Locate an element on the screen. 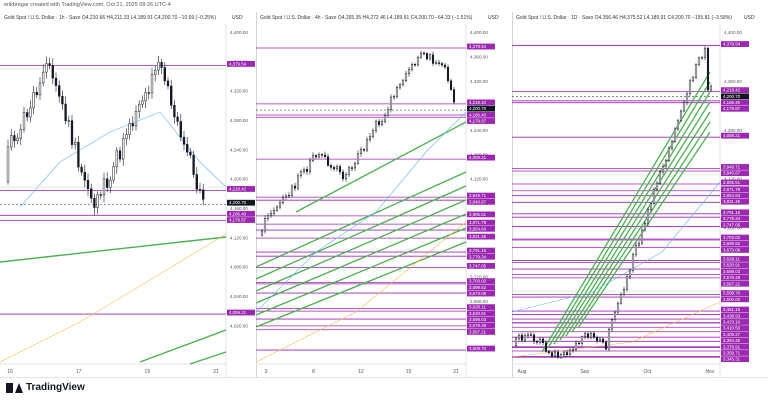  tradingview-logo: TradingView is located at coordinates (45, 387).